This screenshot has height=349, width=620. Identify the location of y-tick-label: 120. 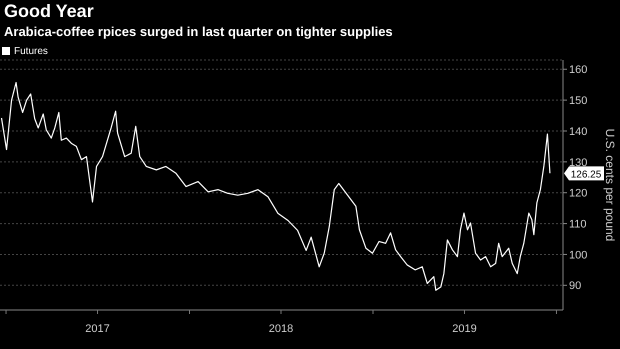
(578, 194).